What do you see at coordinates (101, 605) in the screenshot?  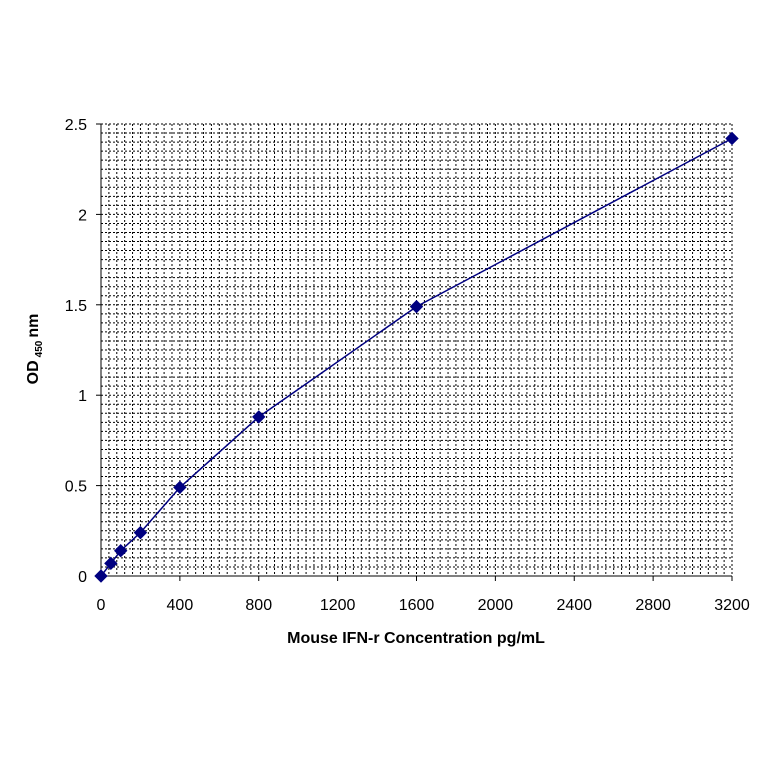 I see `x-tick-label: 0` at bounding box center [101, 605].